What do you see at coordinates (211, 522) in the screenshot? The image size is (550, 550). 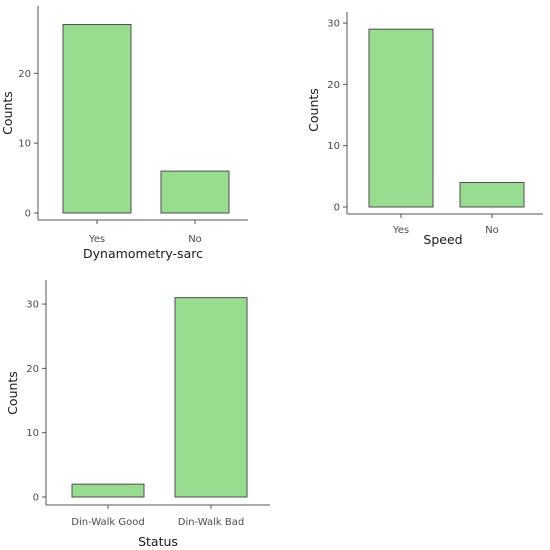 I see `x-tick-label-din-walk-bad: Din-Walk Bad` at bounding box center [211, 522].